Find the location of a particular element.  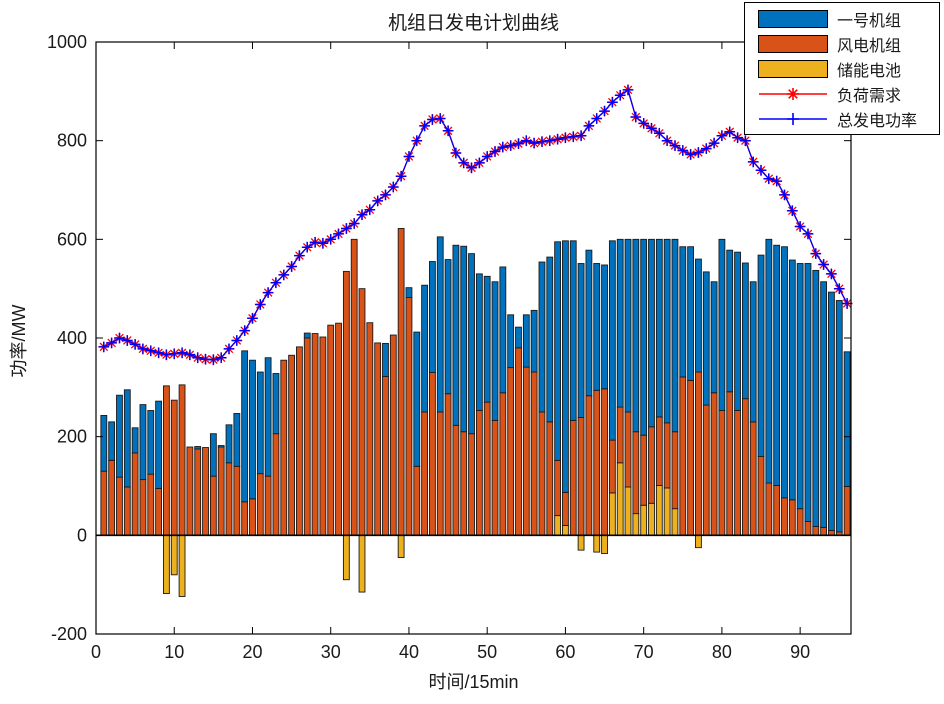

x-tick-label: 50 is located at coordinates (487, 652).